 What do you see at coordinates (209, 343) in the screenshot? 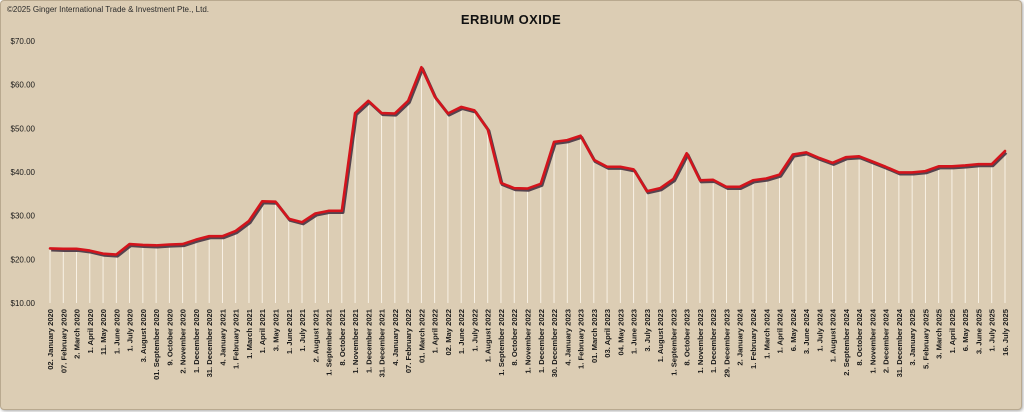
I see `x-tick-label: 31. December 2020` at bounding box center [209, 343].